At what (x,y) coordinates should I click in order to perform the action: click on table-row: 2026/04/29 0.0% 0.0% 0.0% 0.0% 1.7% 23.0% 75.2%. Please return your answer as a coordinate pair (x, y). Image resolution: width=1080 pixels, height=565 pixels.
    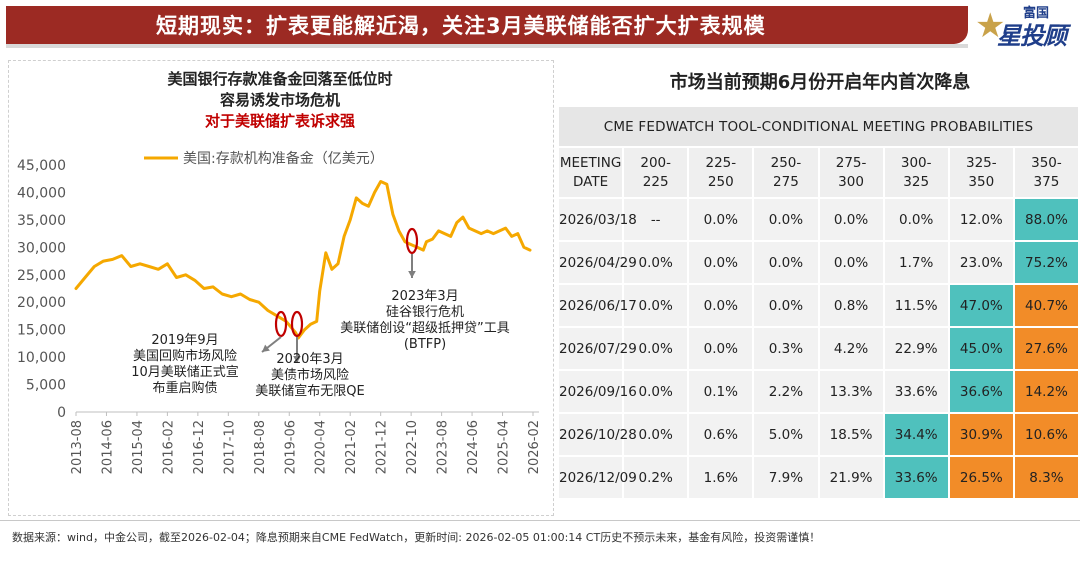
    Looking at the image, I should click on (818, 262).